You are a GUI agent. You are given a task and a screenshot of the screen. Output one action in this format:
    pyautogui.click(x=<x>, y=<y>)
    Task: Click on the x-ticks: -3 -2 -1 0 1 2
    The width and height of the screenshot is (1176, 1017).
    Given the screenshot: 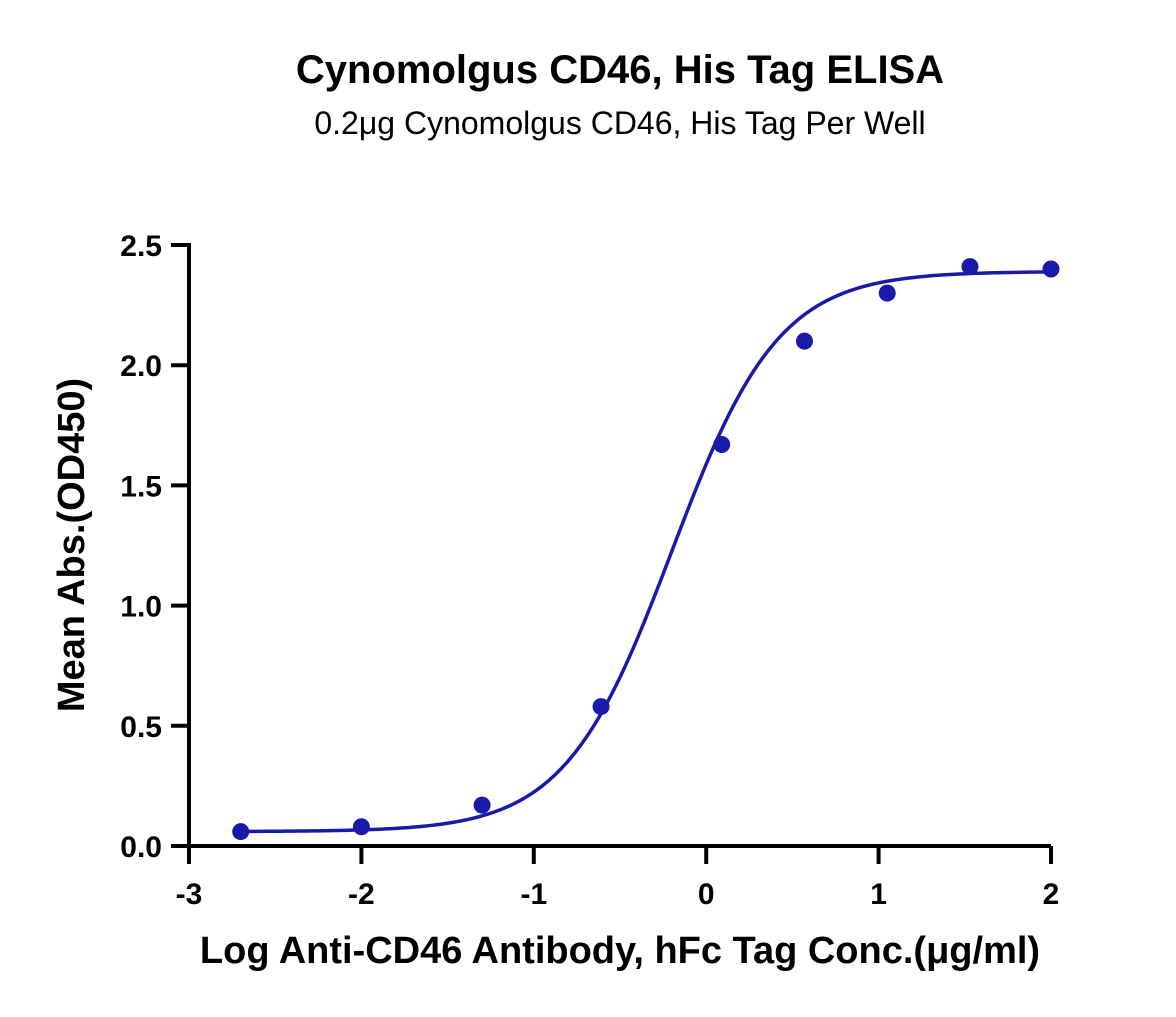 What is the action you would take?
    pyautogui.click(x=618, y=878)
    